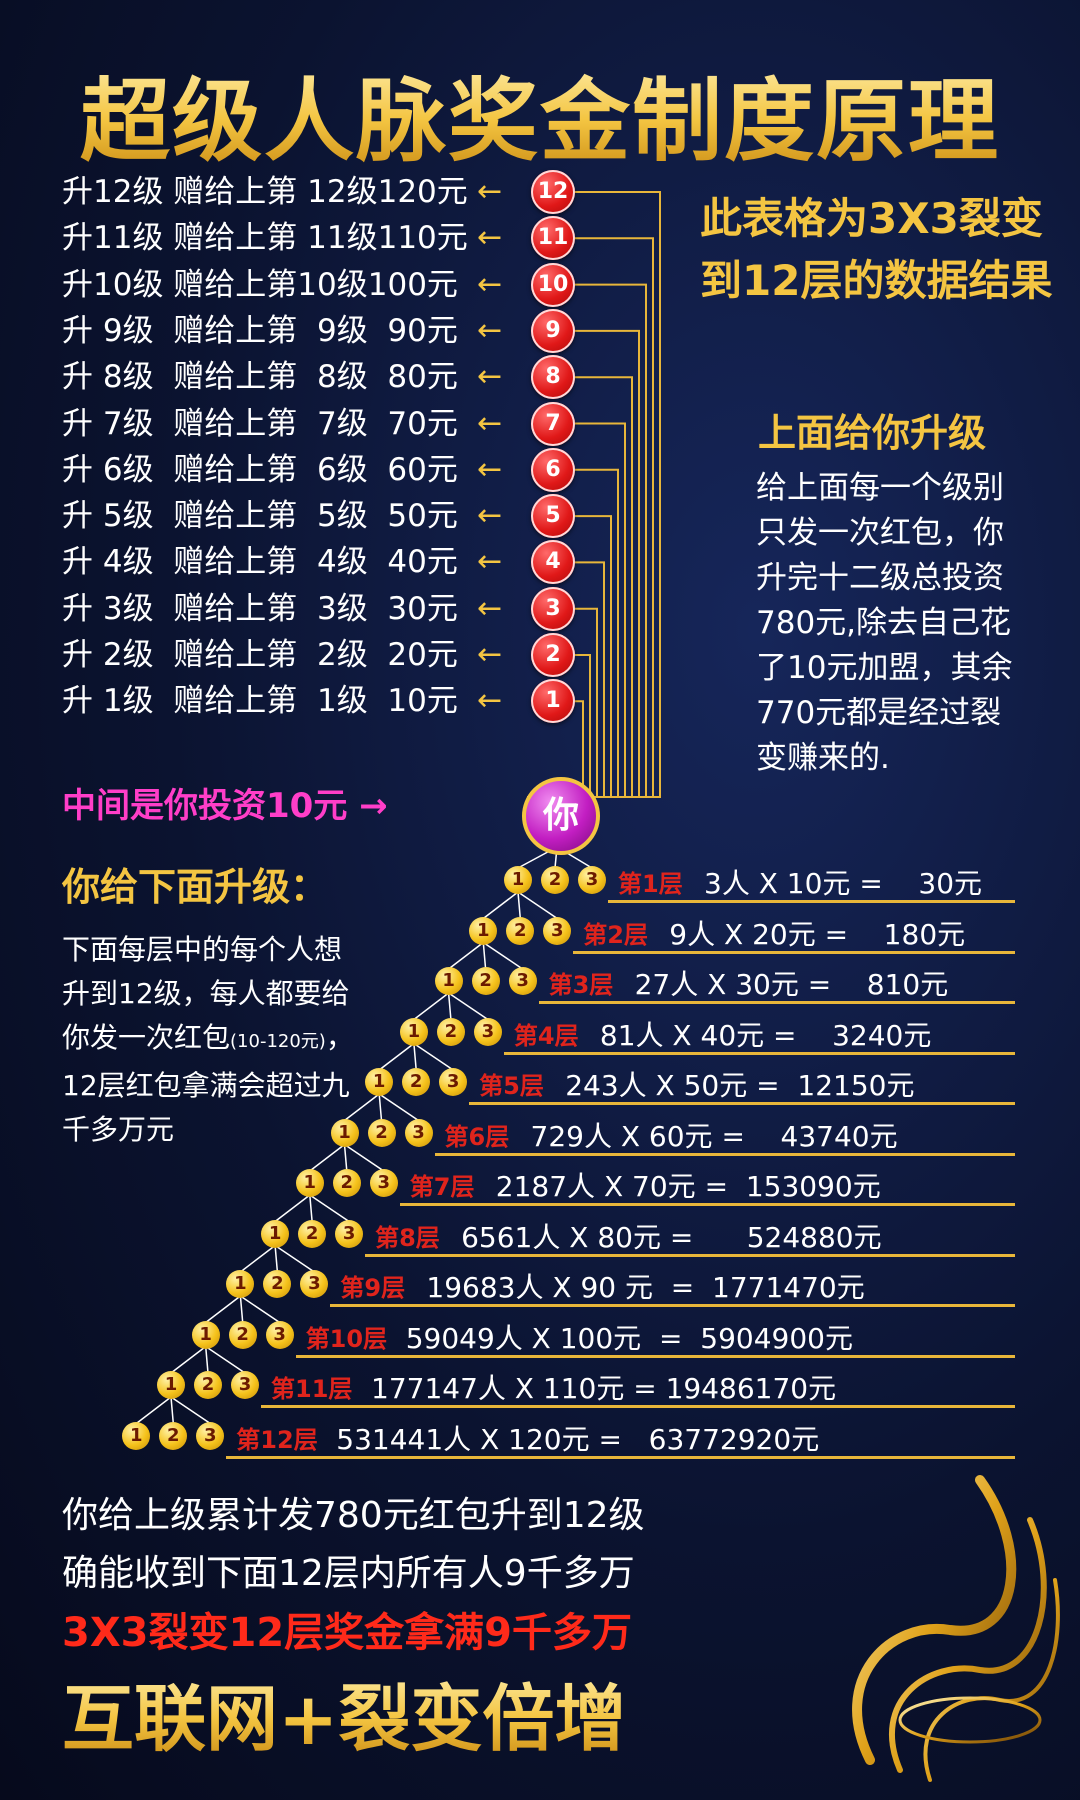  I want to click on tier-label: 第4层, so click(546, 1035).